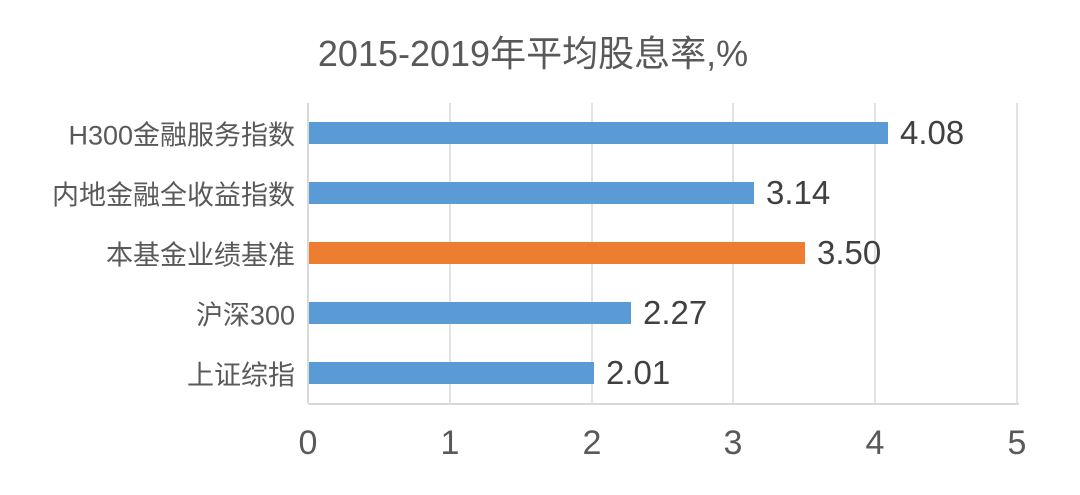 The width and height of the screenshot is (1080, 495). Describe the element at coordinates (308, 443) in the screenshot. I see `x-axis-tick-label: 0` at that location.